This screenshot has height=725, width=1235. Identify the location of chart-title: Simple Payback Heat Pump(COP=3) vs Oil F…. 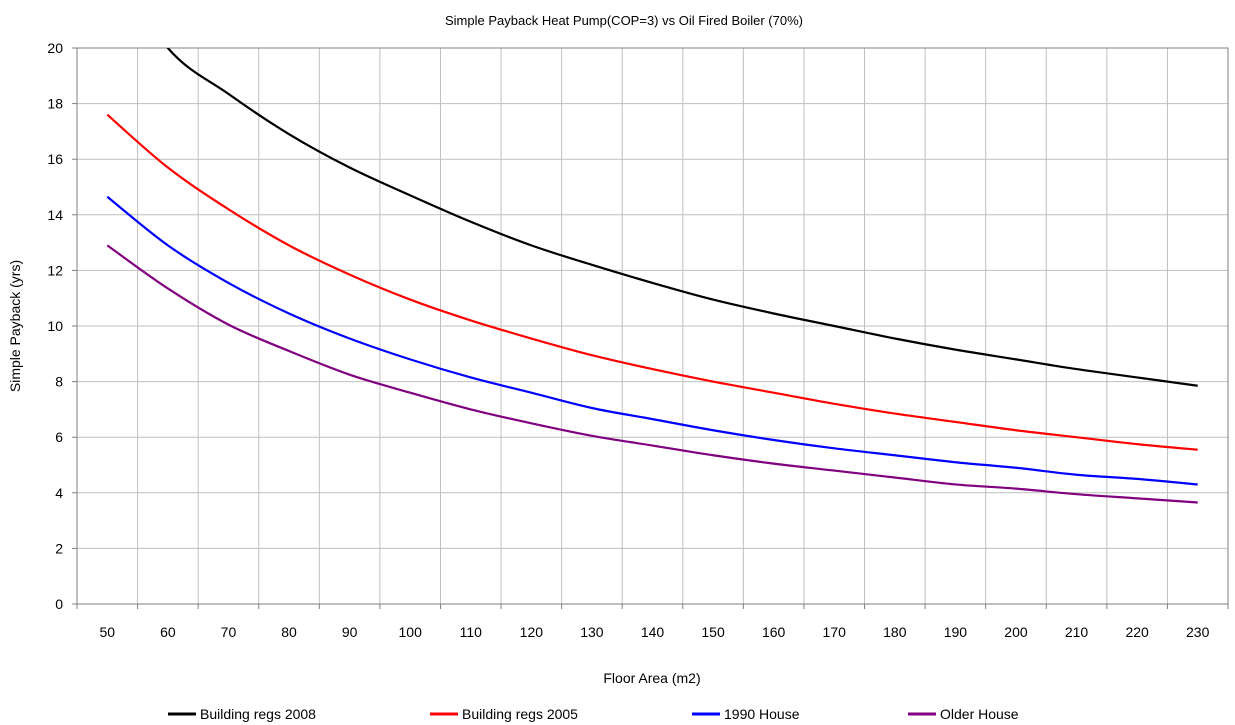
(624, 20).